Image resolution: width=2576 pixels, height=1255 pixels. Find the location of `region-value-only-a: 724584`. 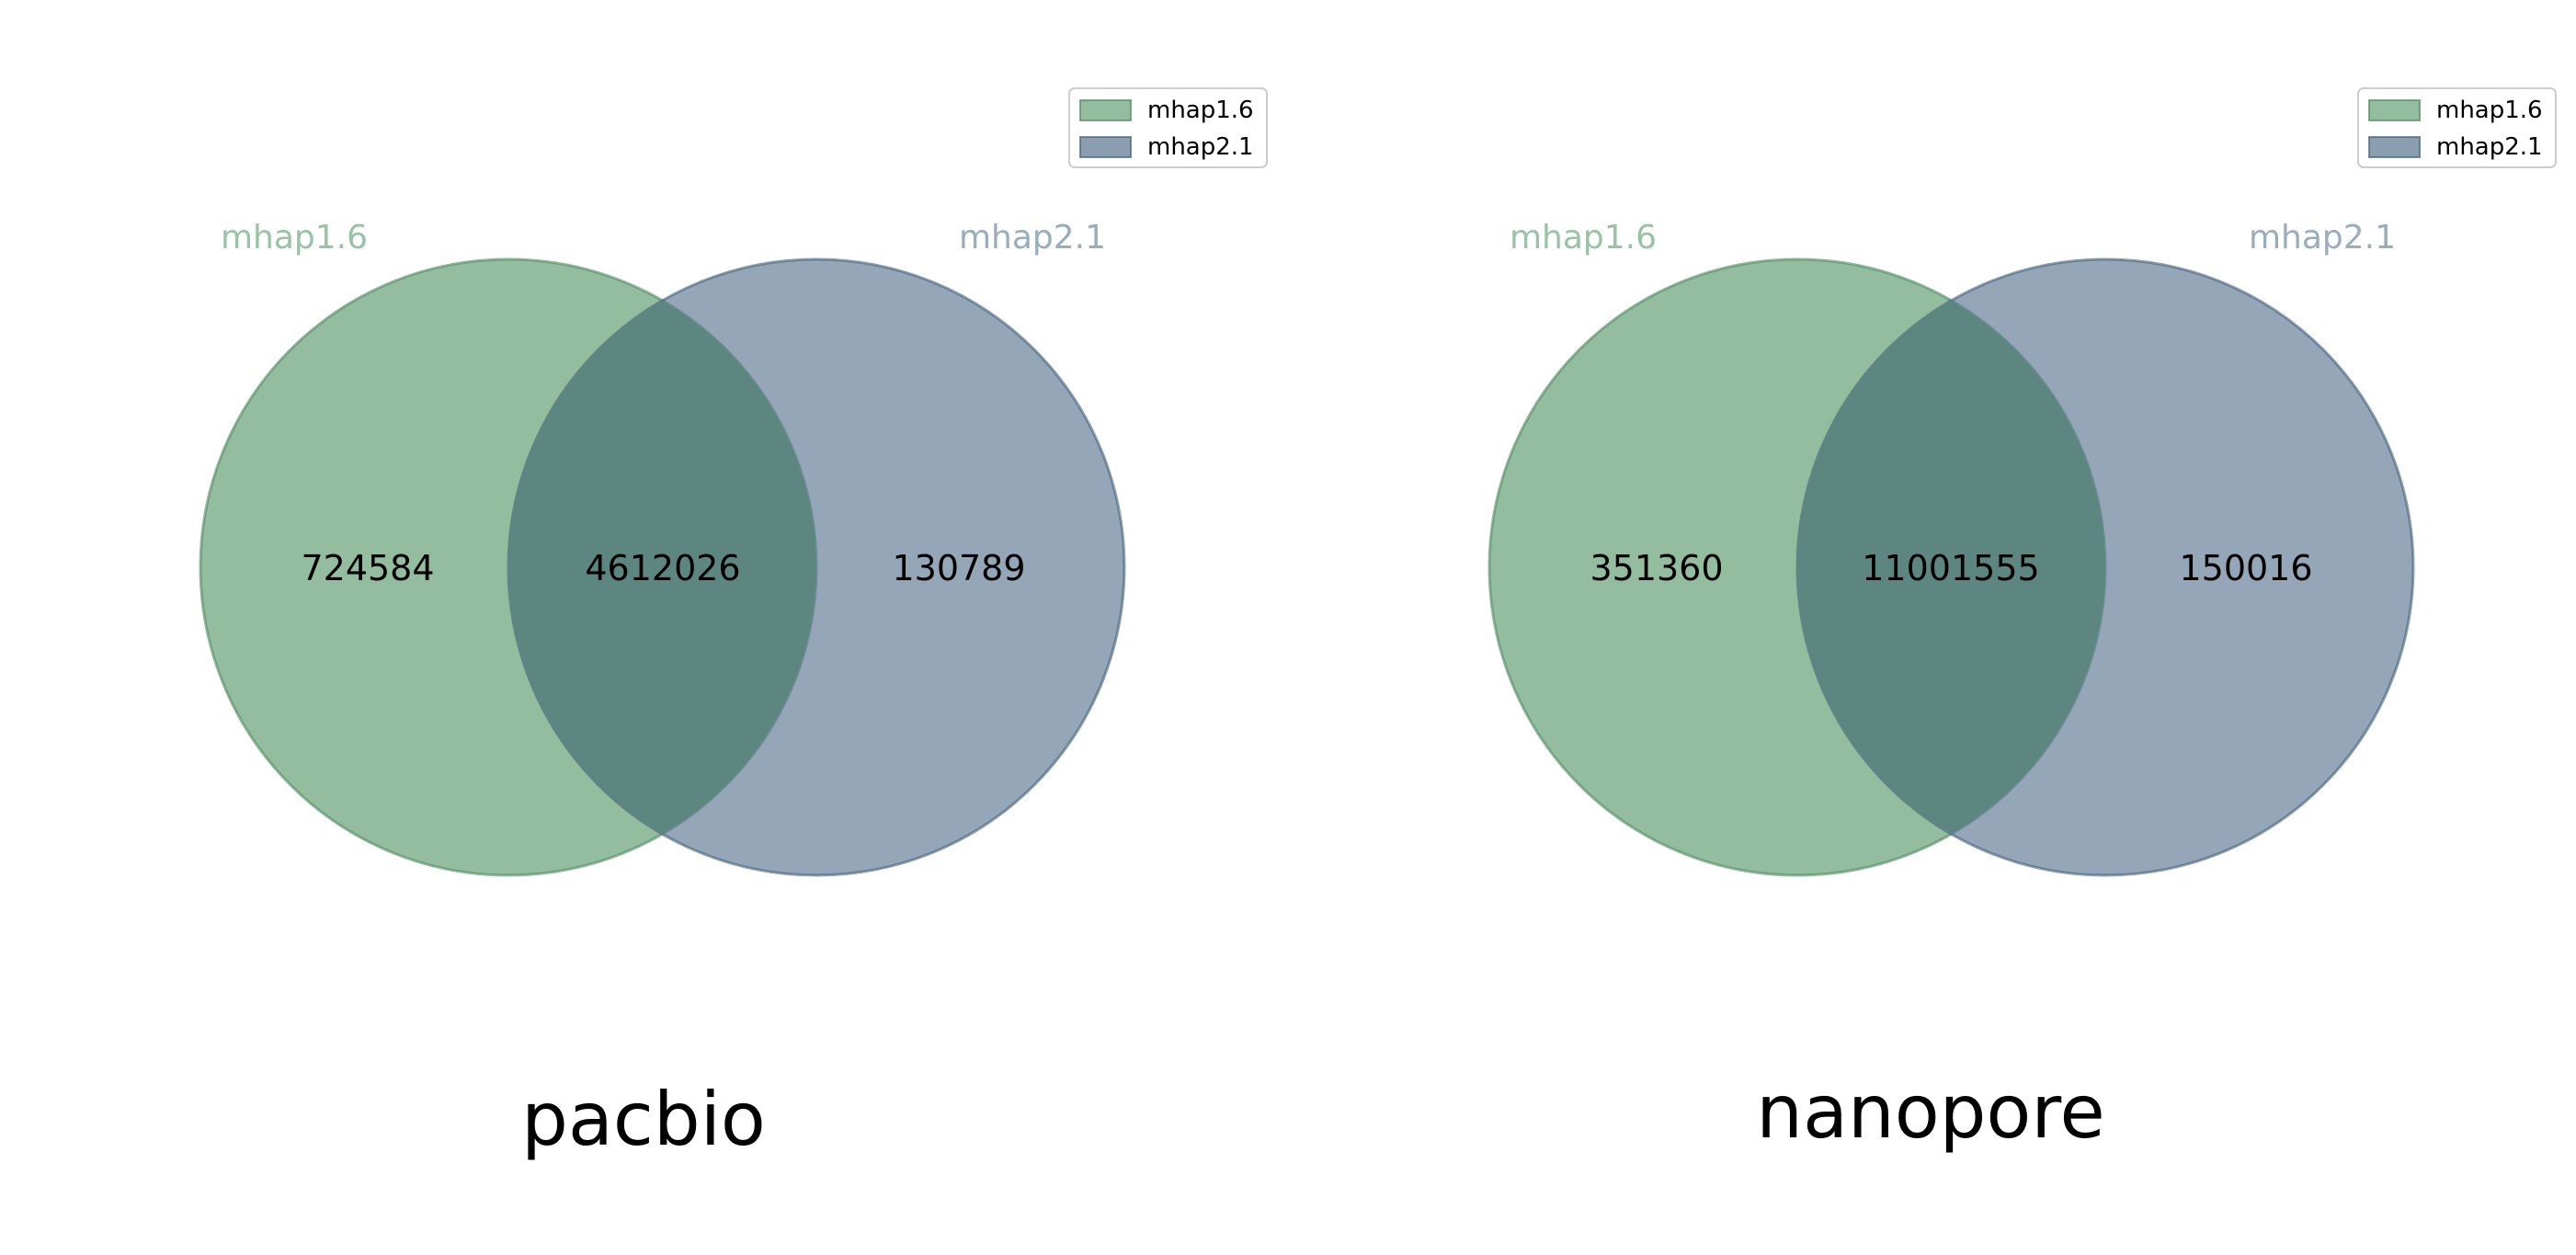

region-value-only-a: 724584 is located at coordinates (367, 568).